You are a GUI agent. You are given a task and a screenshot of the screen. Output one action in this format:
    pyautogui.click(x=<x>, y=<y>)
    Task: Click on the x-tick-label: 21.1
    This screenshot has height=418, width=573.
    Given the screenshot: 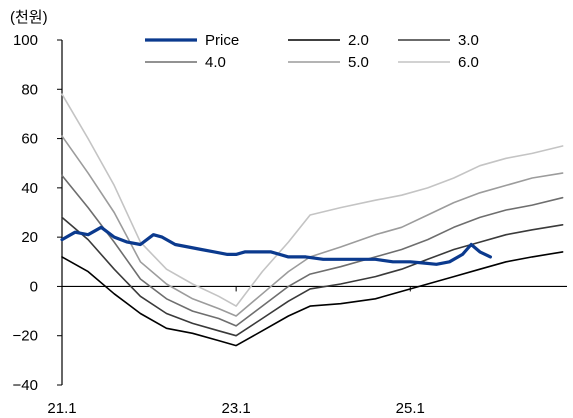 What is the action you would take?
    pyautogui.click(x=61, y=408)
    